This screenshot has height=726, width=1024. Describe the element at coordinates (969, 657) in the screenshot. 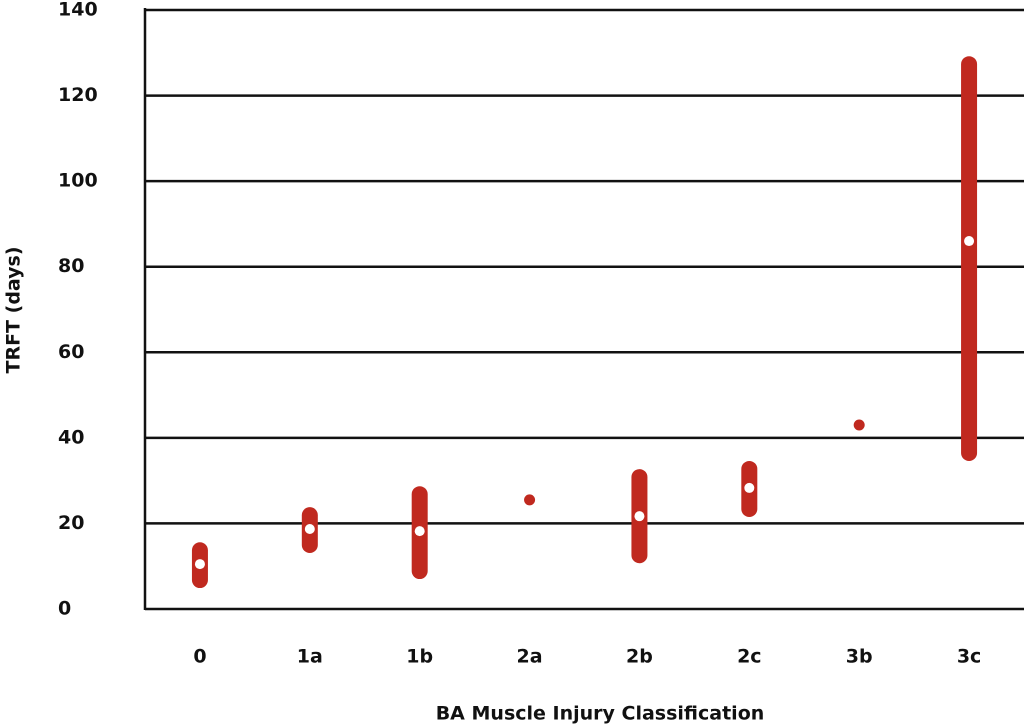

I see `x-tick-label: 3c` at that location.